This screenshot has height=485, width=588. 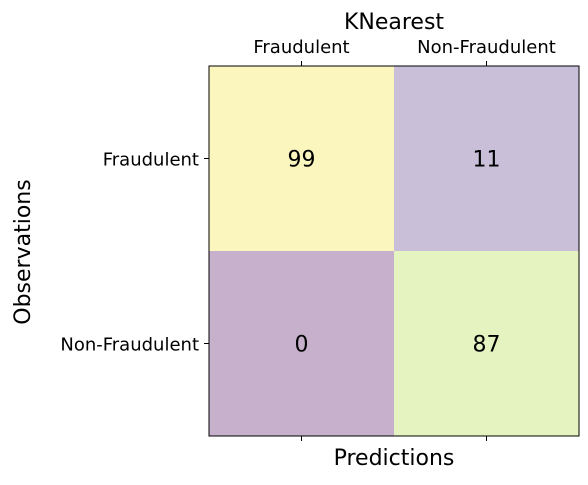 I want to click on cell-value-1-1: 87, so click(x=487, y=345).